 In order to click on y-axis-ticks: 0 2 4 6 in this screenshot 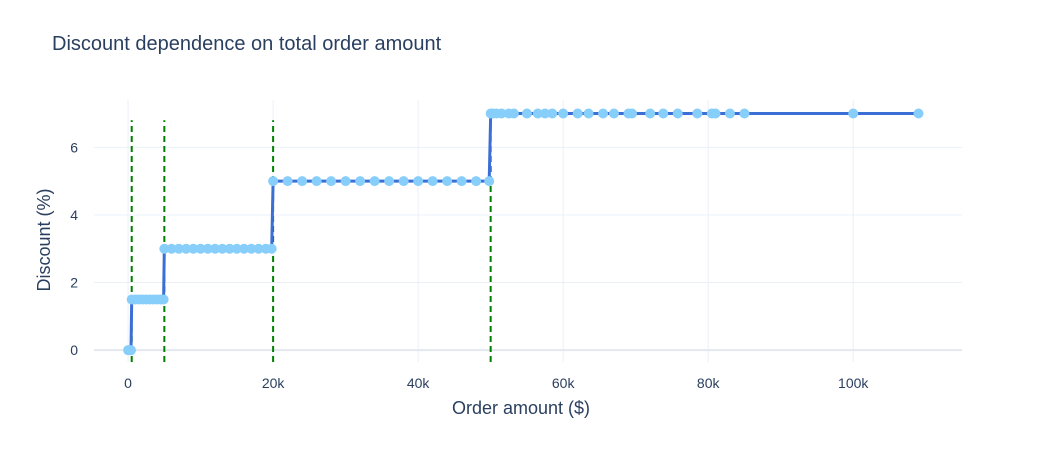, I will do `click(74, 248)`.